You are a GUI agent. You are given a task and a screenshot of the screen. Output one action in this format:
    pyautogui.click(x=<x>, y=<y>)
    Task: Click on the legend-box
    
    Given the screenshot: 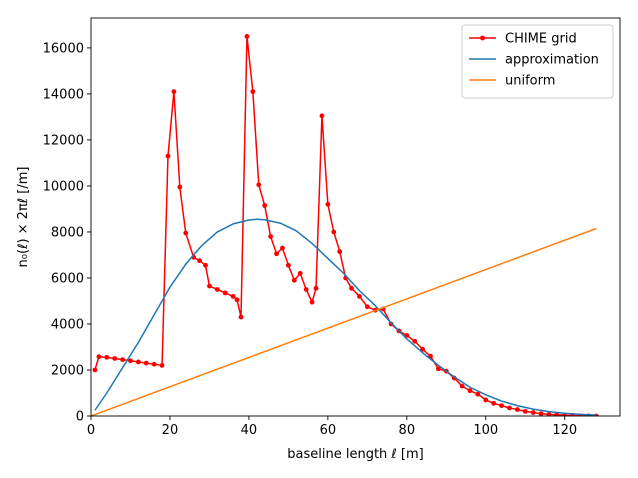 What is the action you would take?
    pyautogui.click(x=537, y=61)
    